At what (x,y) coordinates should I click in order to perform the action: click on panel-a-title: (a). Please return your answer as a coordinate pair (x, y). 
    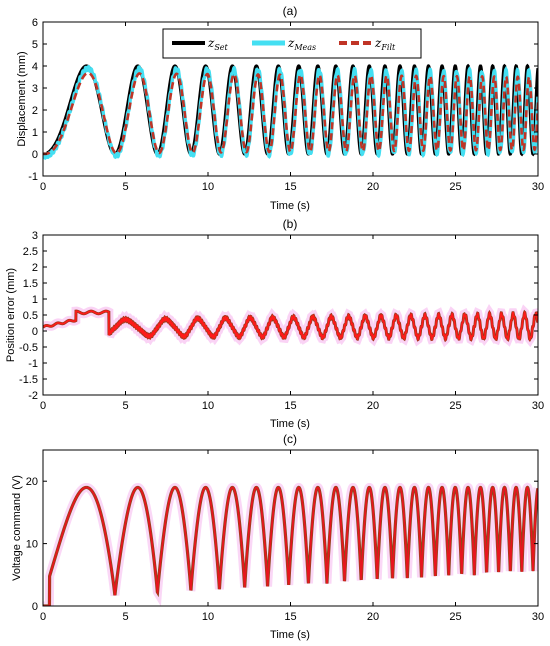
    Looking at the image, I should click on (290, 11).